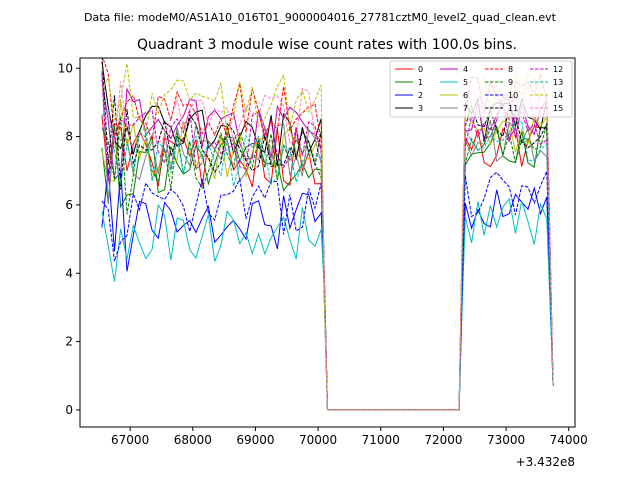  Describe the element at coordinates (443, 440) in the screenshot. I see `x-tick-label: 72000` at that location.